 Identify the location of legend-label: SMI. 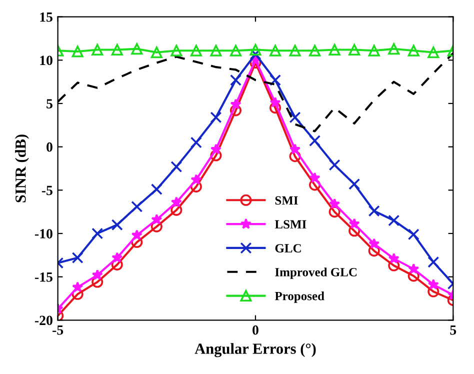
(286, 200).